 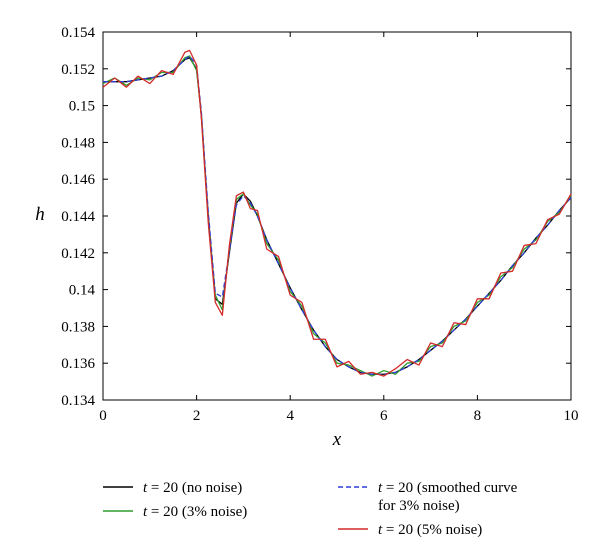 What do you see at coordinates (78, 217) in the screenshot?
I see `y-tick-label: 0.144` at bounding box center [78, 217].